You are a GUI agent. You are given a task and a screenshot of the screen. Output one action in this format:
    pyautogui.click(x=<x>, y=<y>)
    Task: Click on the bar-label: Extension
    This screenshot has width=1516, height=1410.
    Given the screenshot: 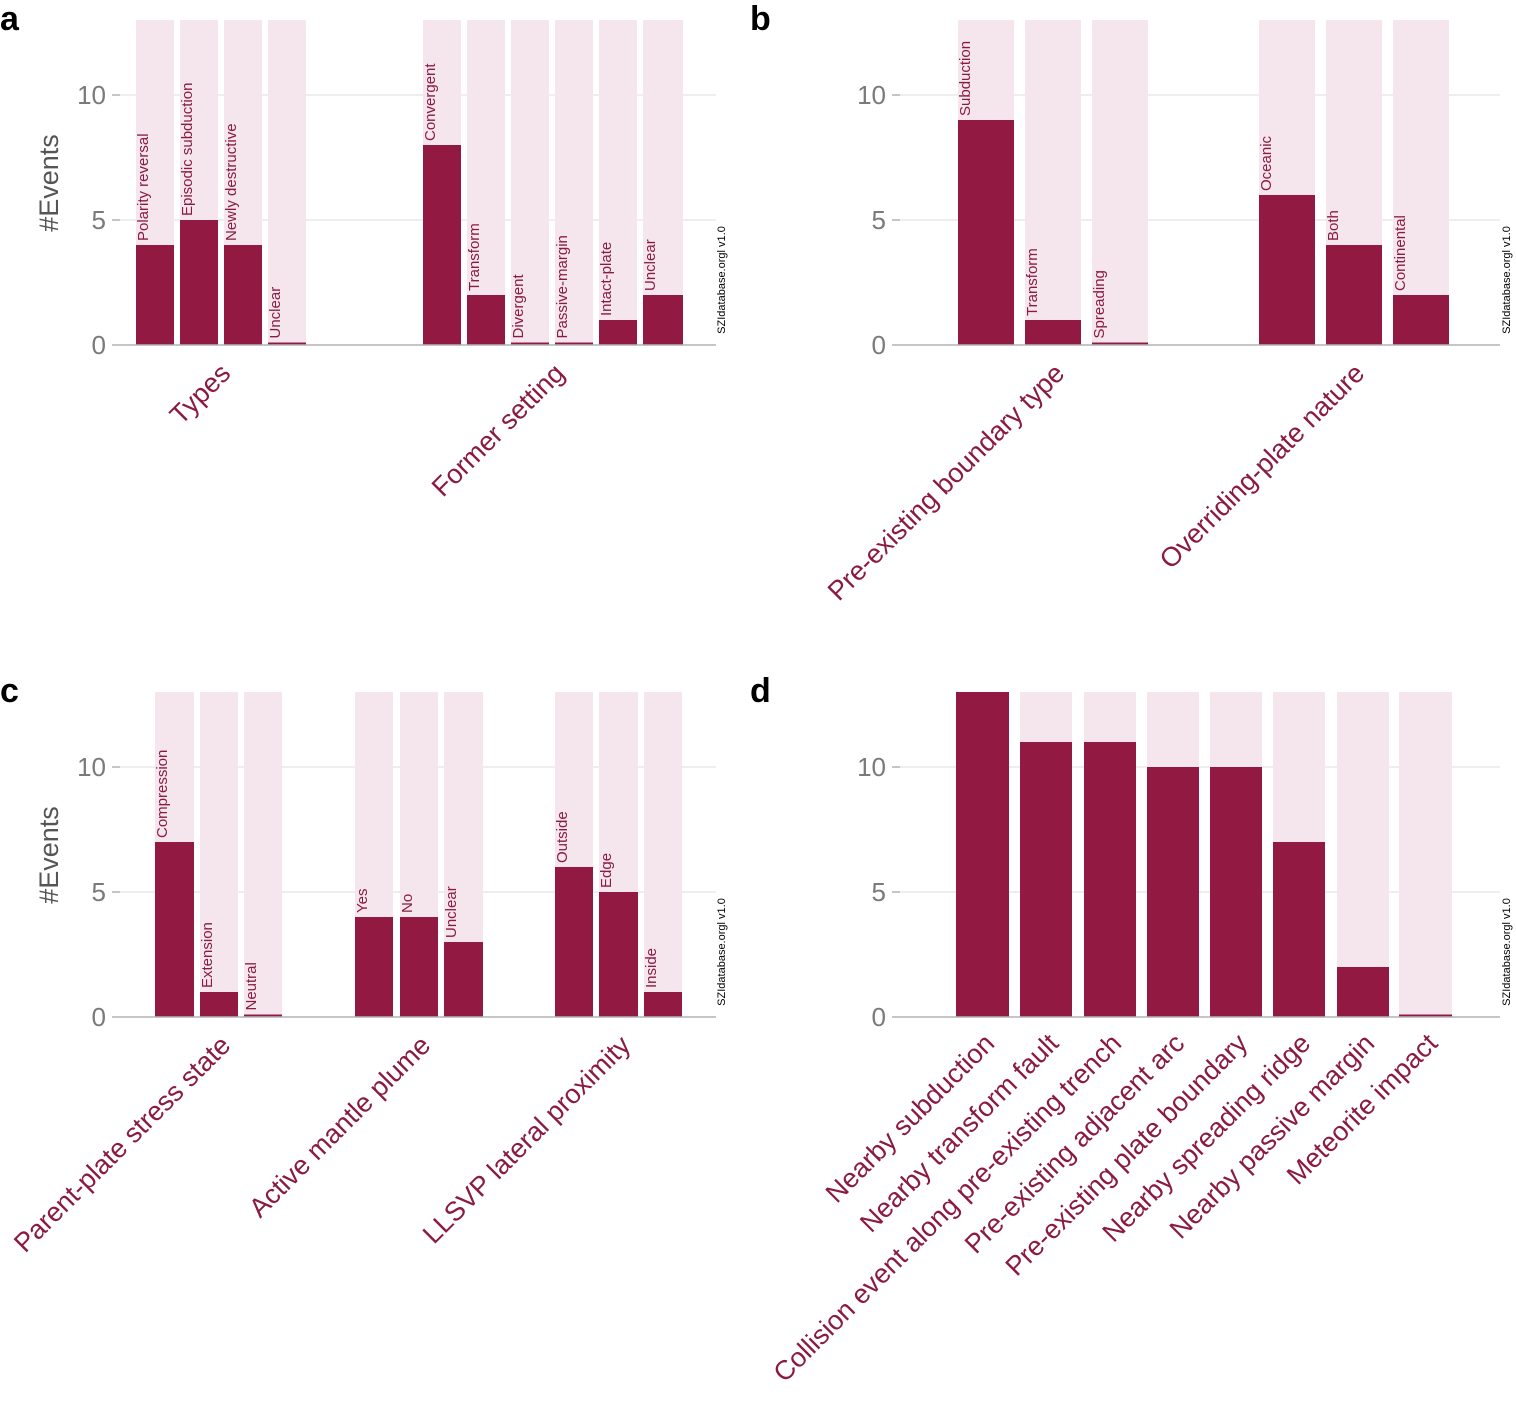 What is the action you would take?
    pyautogui.click(x=207, y=955)
    